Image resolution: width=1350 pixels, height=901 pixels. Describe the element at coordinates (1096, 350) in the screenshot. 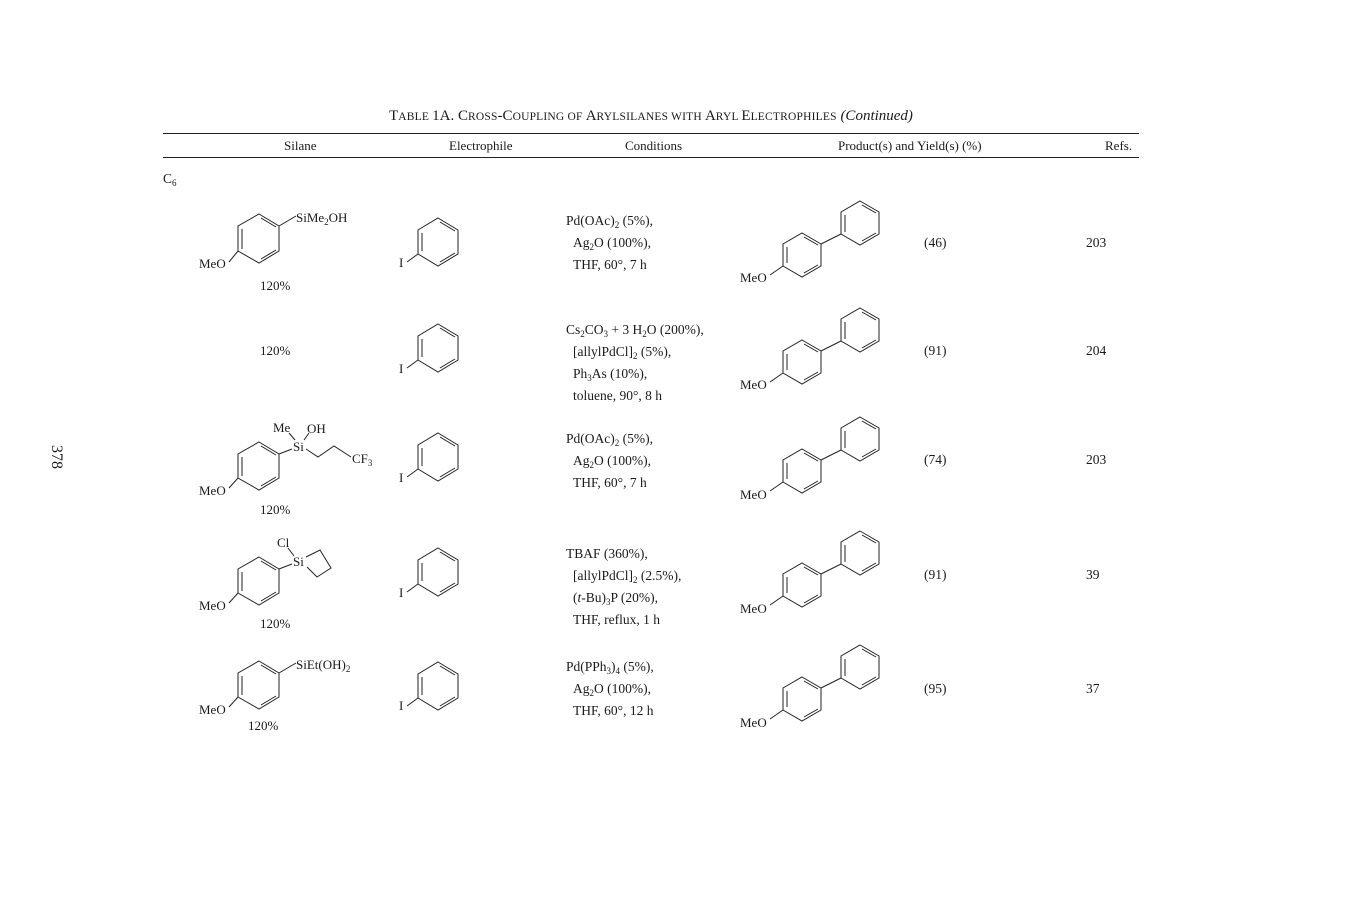

I see `ref-value: 204` at that location.